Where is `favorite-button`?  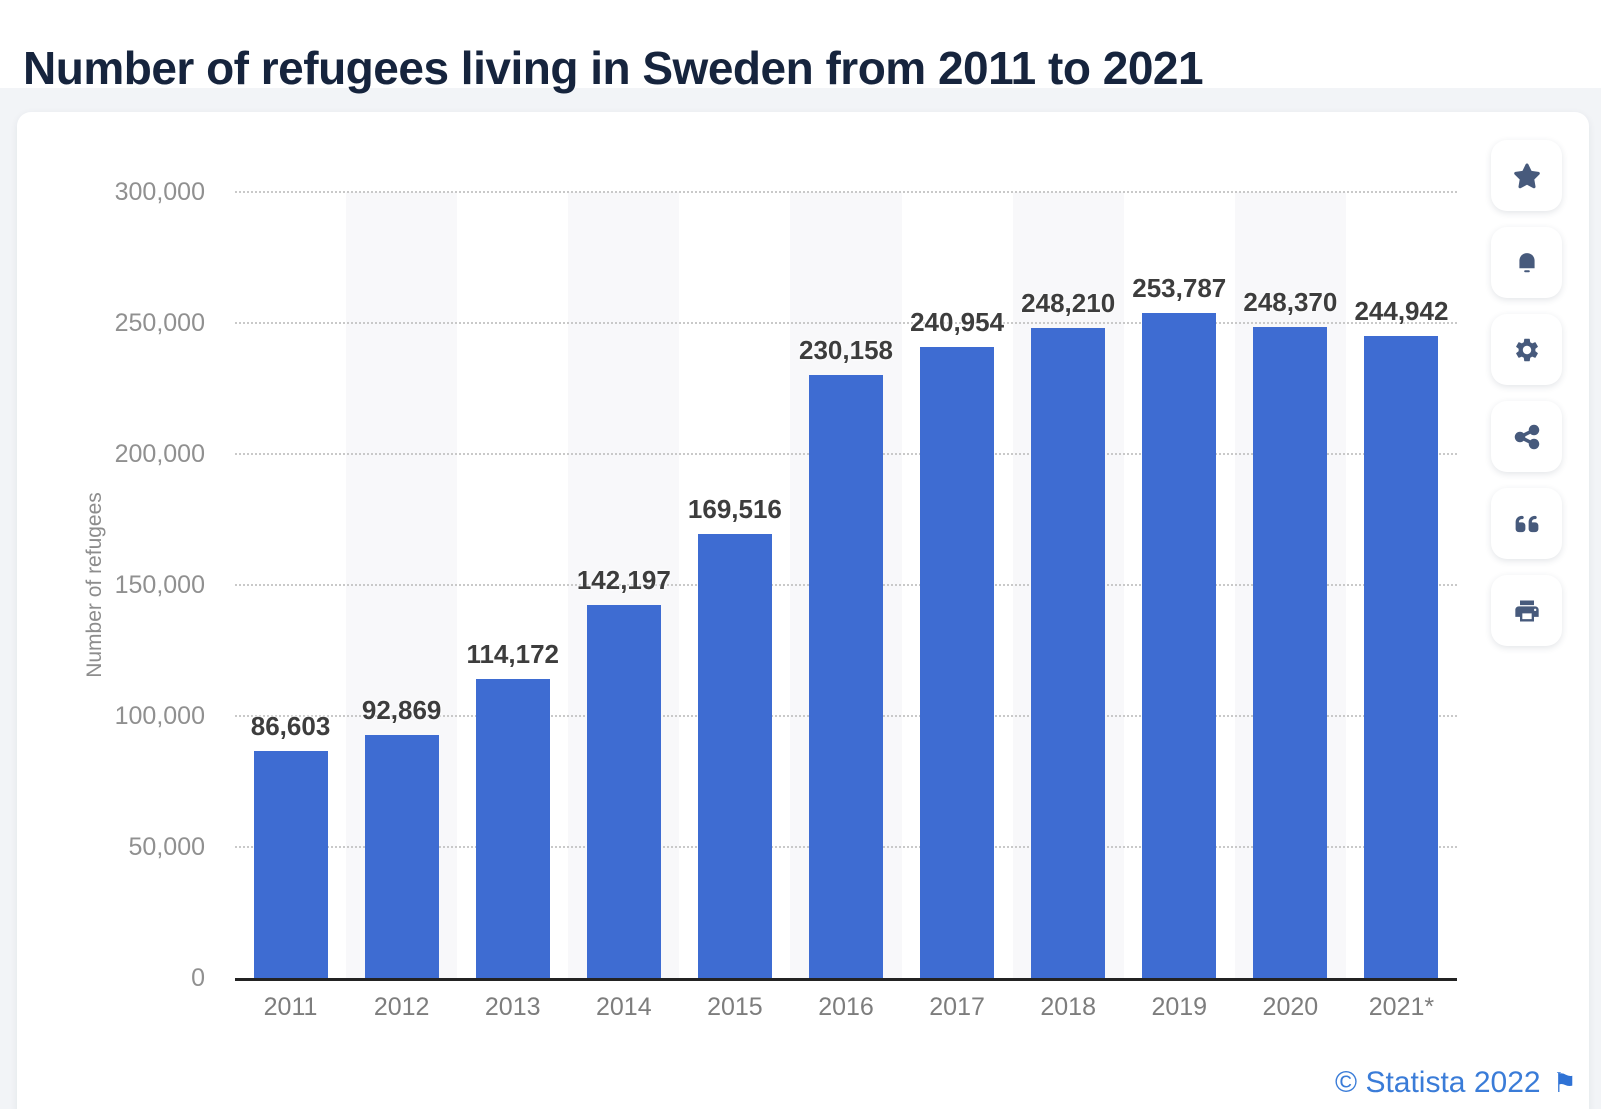 favorite-button is located at coordinates (1526, 175).